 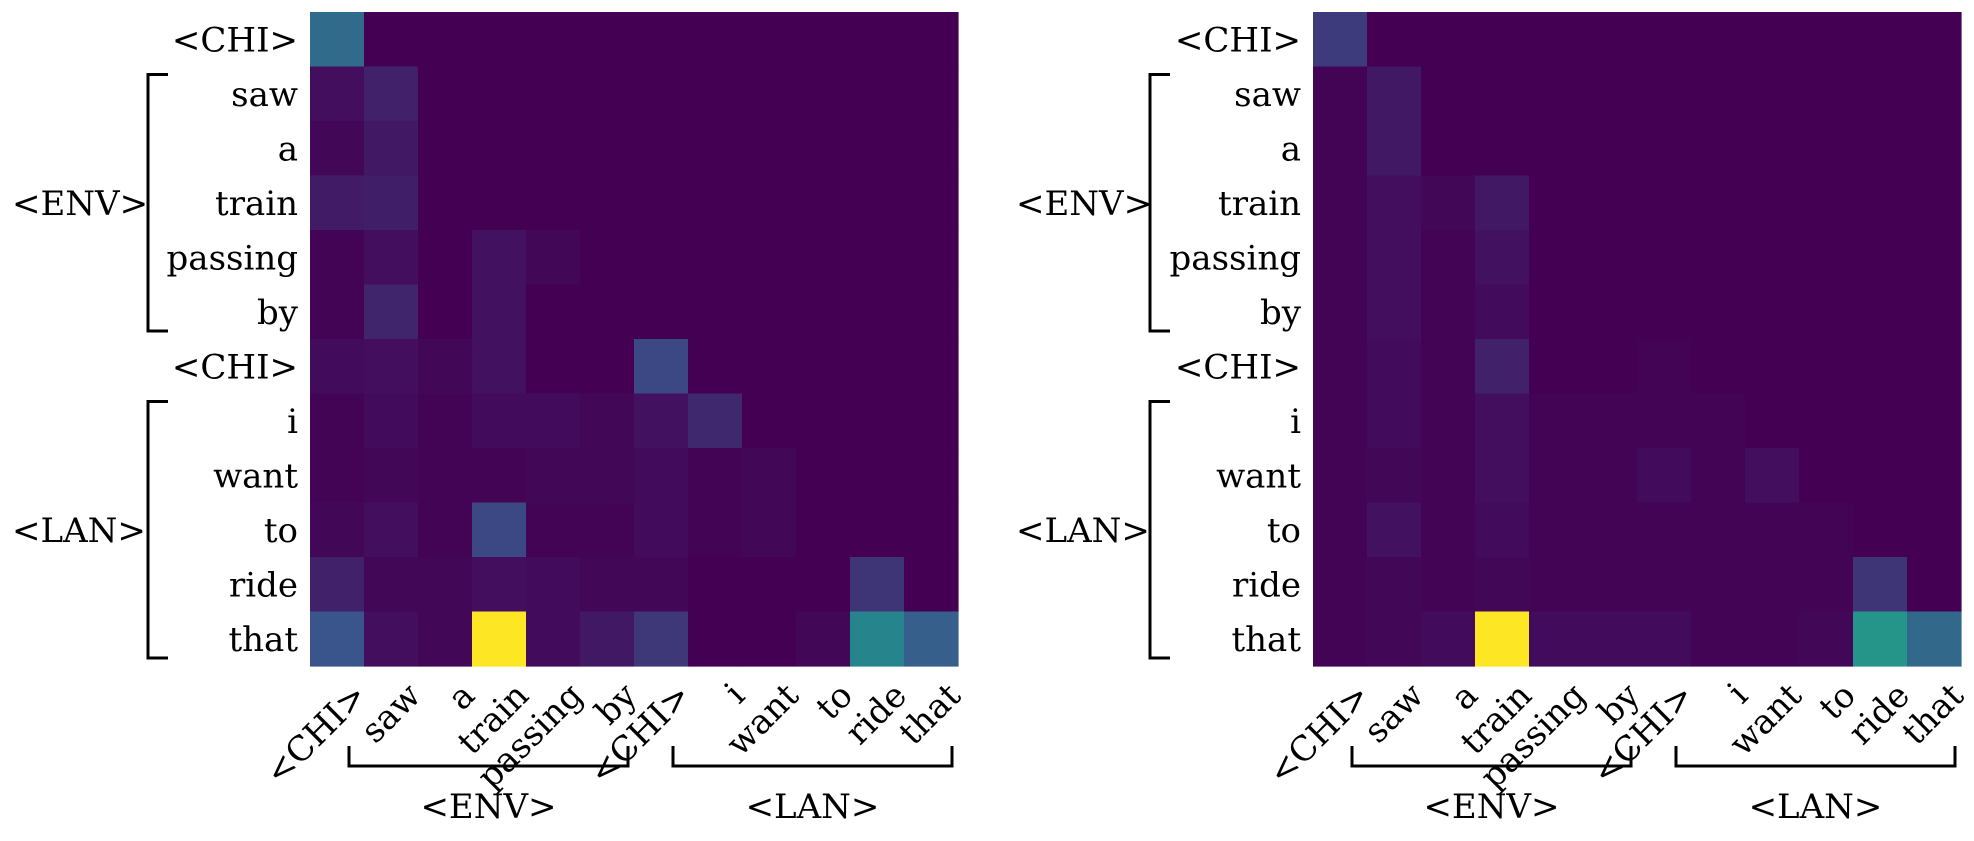 What do you see at coordinates (607, 40) in the screenshot?
I see `heatmap-cell-r0-c5` at bounding box center [607, 40].